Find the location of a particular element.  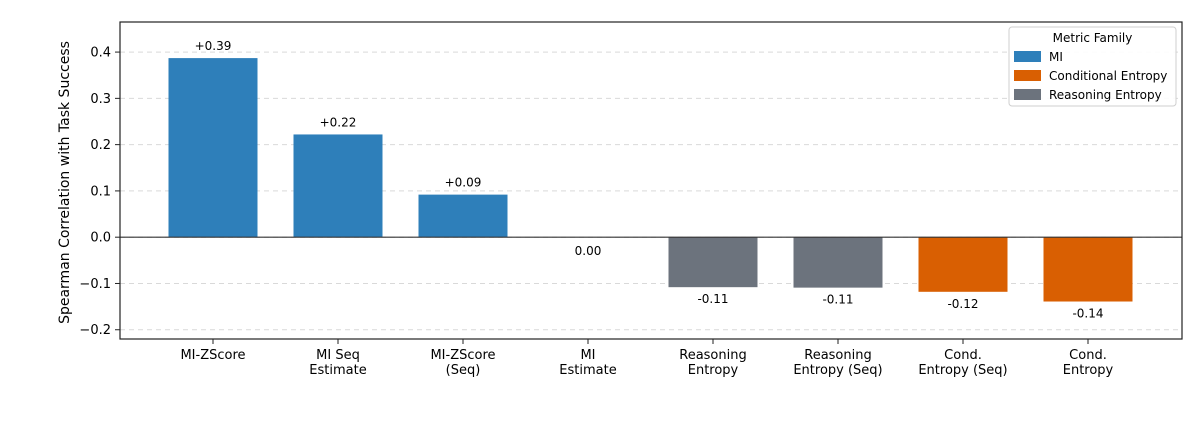

bar-value-label: +0.39 is located at coordinates (213, 46).